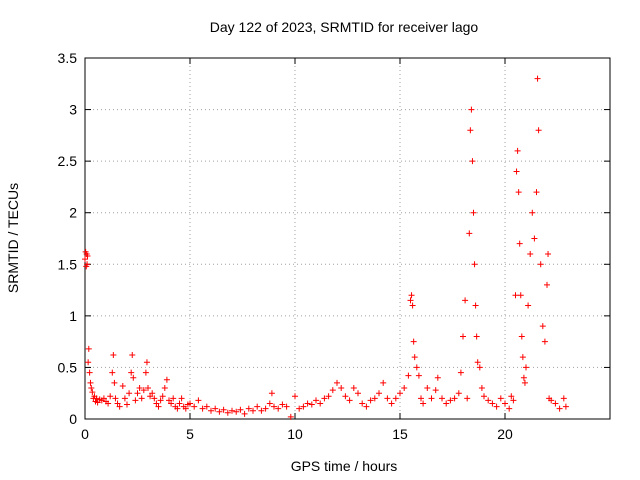  What do you see at coordinates (68, 58) in the screenshot?
I see `y-tick-label: 3.5` at bounding box center [68, 58].